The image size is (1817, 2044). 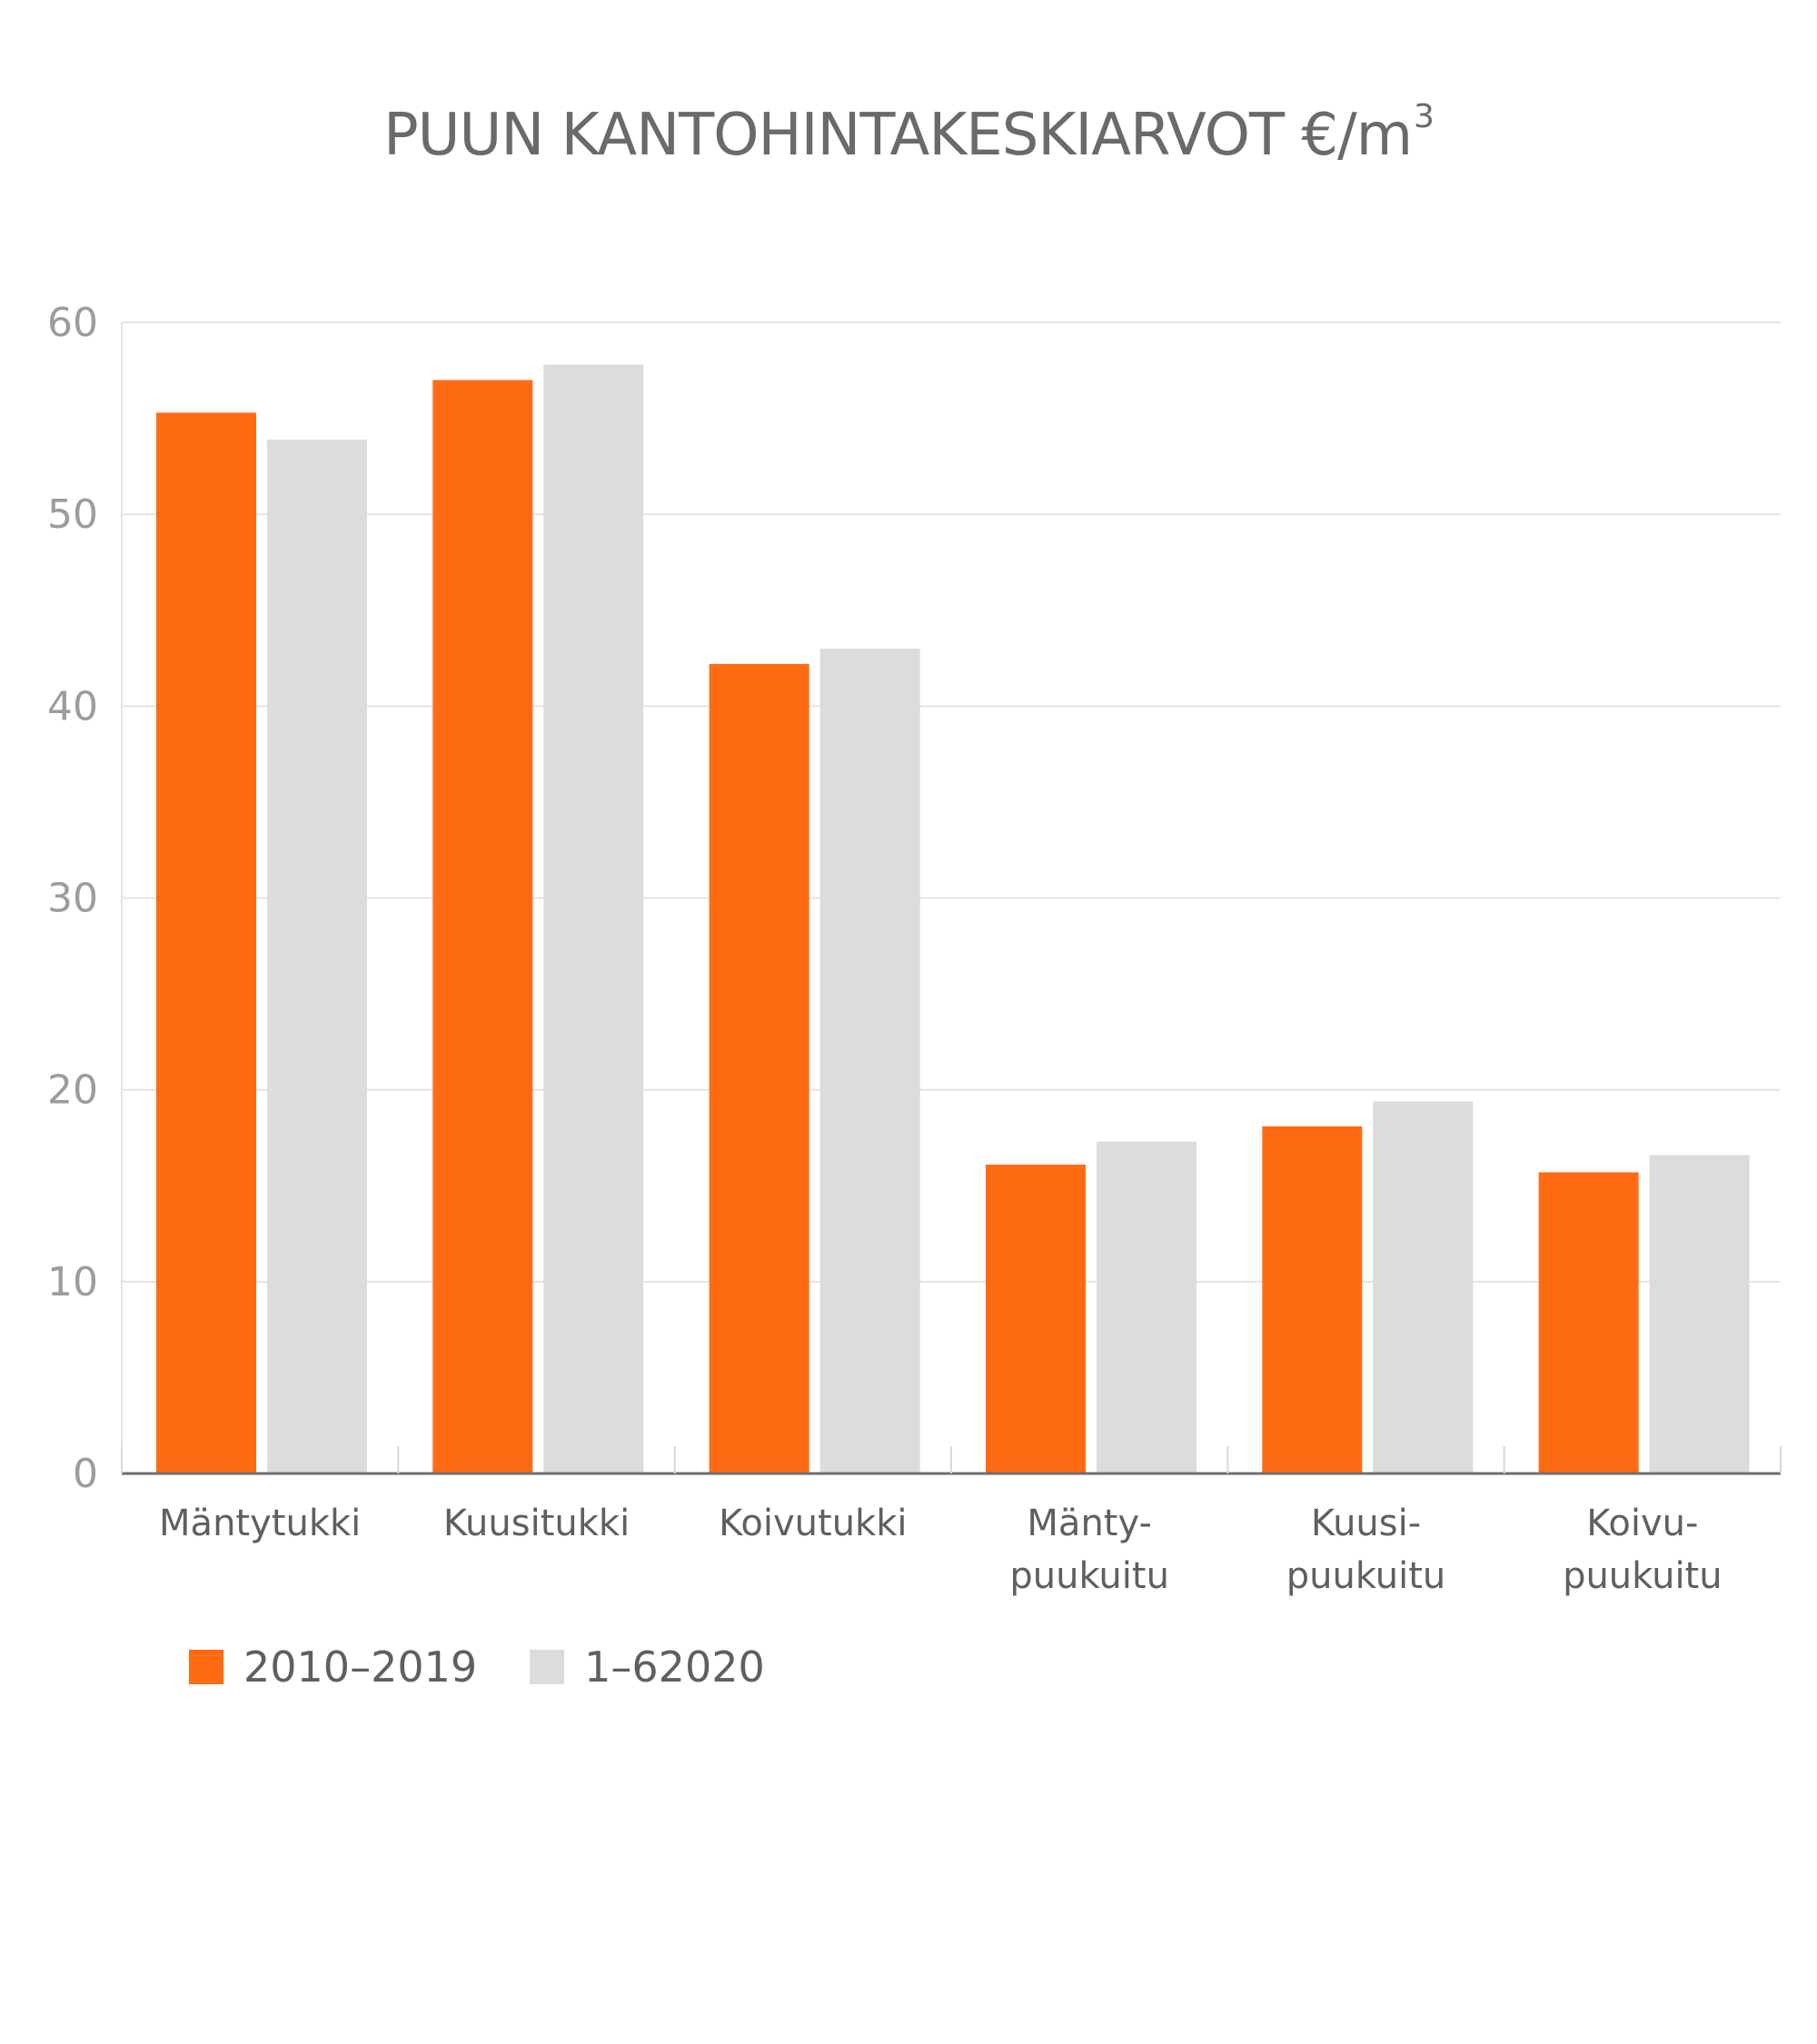 What do you see at coordinates (72, 706) in the screenshot?
I see `y-tick-label: 40` at bounding box center [72, 706].